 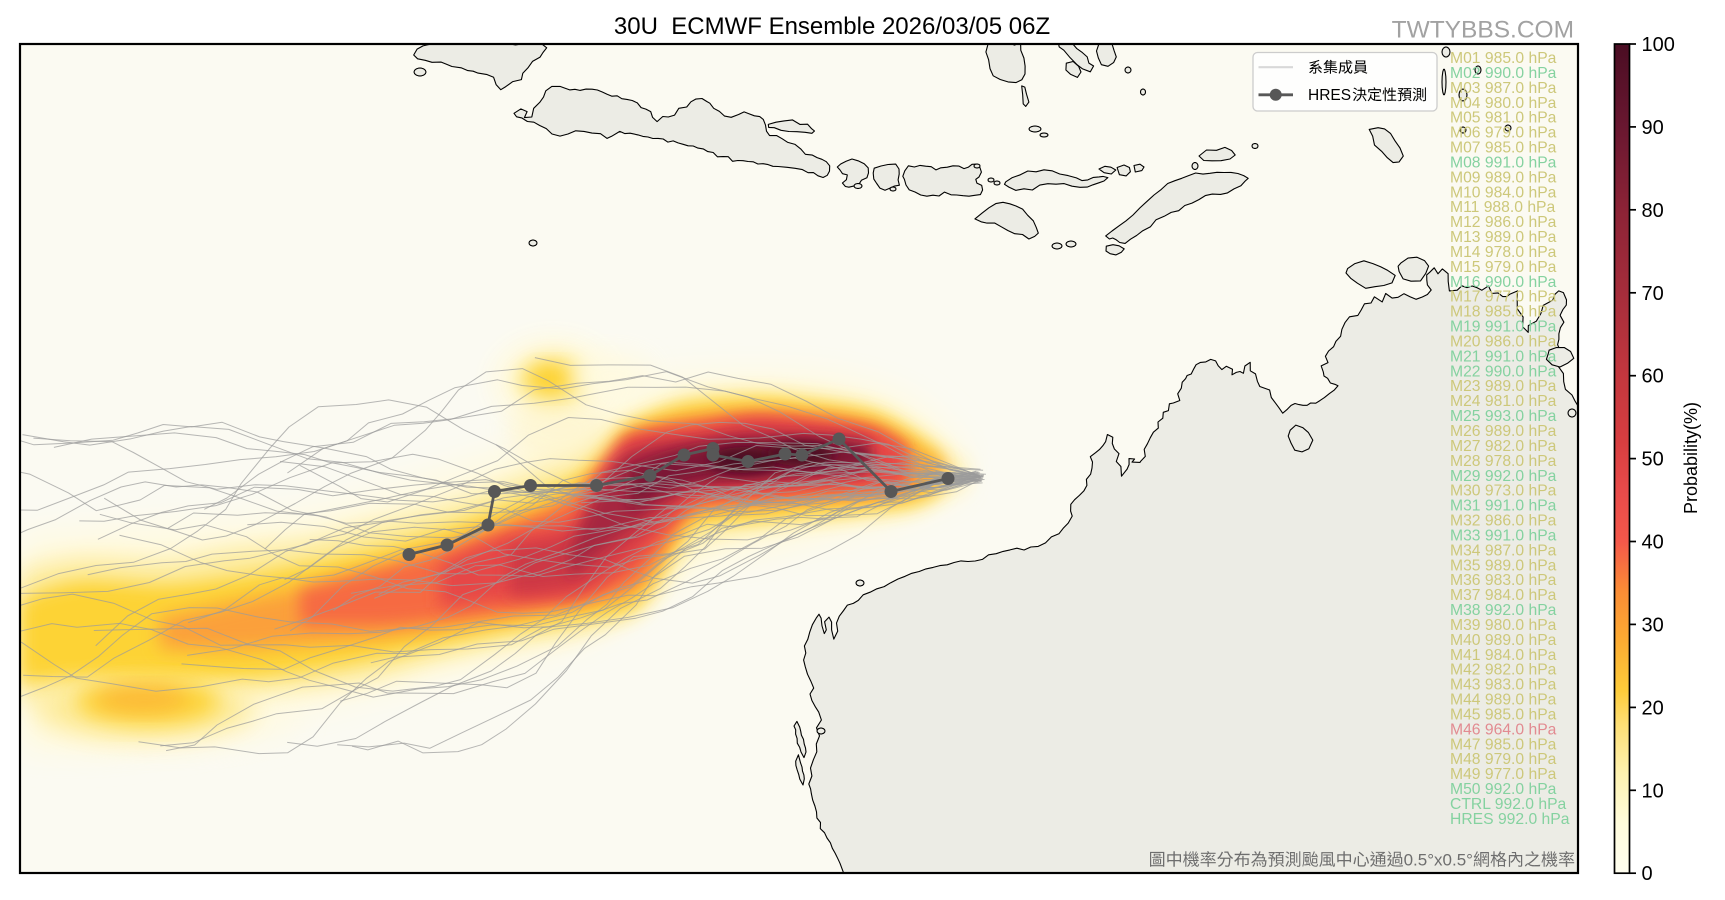 I want to click on svg-text: HRES, so click(x=1329, y=95).